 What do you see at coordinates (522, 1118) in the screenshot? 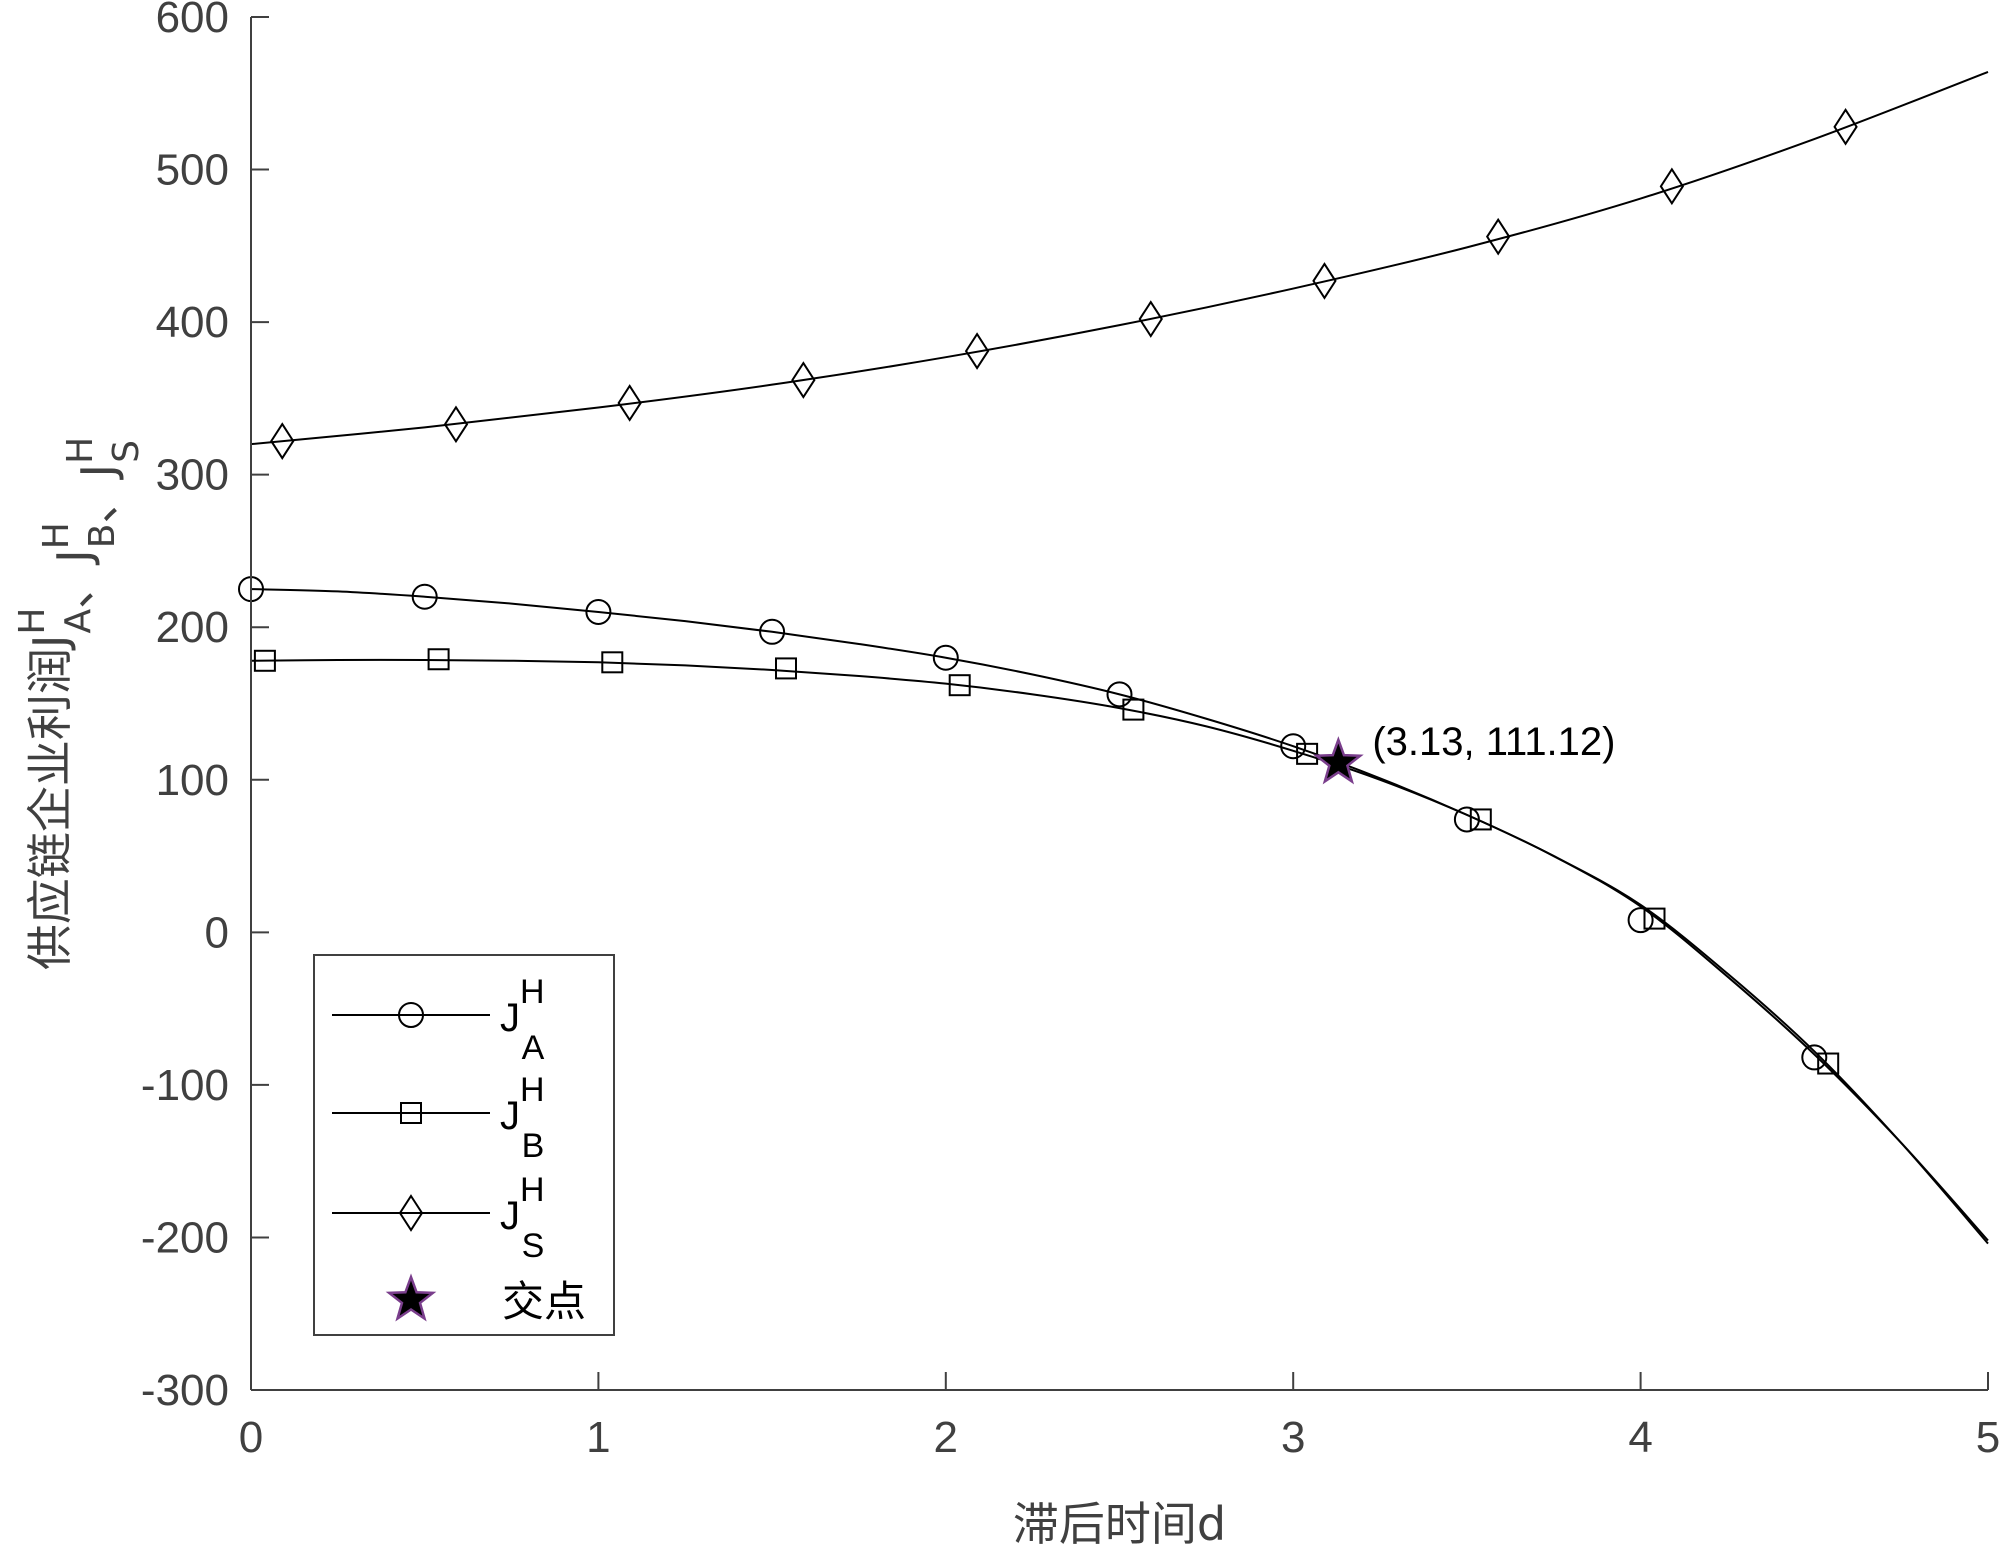
I see `legend-label: JH B` at bounding box center [522, 1118].